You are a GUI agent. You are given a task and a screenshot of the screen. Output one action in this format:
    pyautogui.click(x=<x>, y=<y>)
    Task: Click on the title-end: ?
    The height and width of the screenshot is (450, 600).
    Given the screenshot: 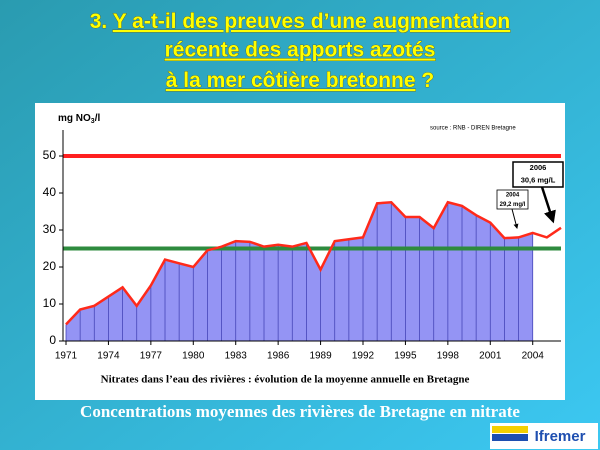 What is the action you would take?
    pyautogui.click(x=427, y=80)
    